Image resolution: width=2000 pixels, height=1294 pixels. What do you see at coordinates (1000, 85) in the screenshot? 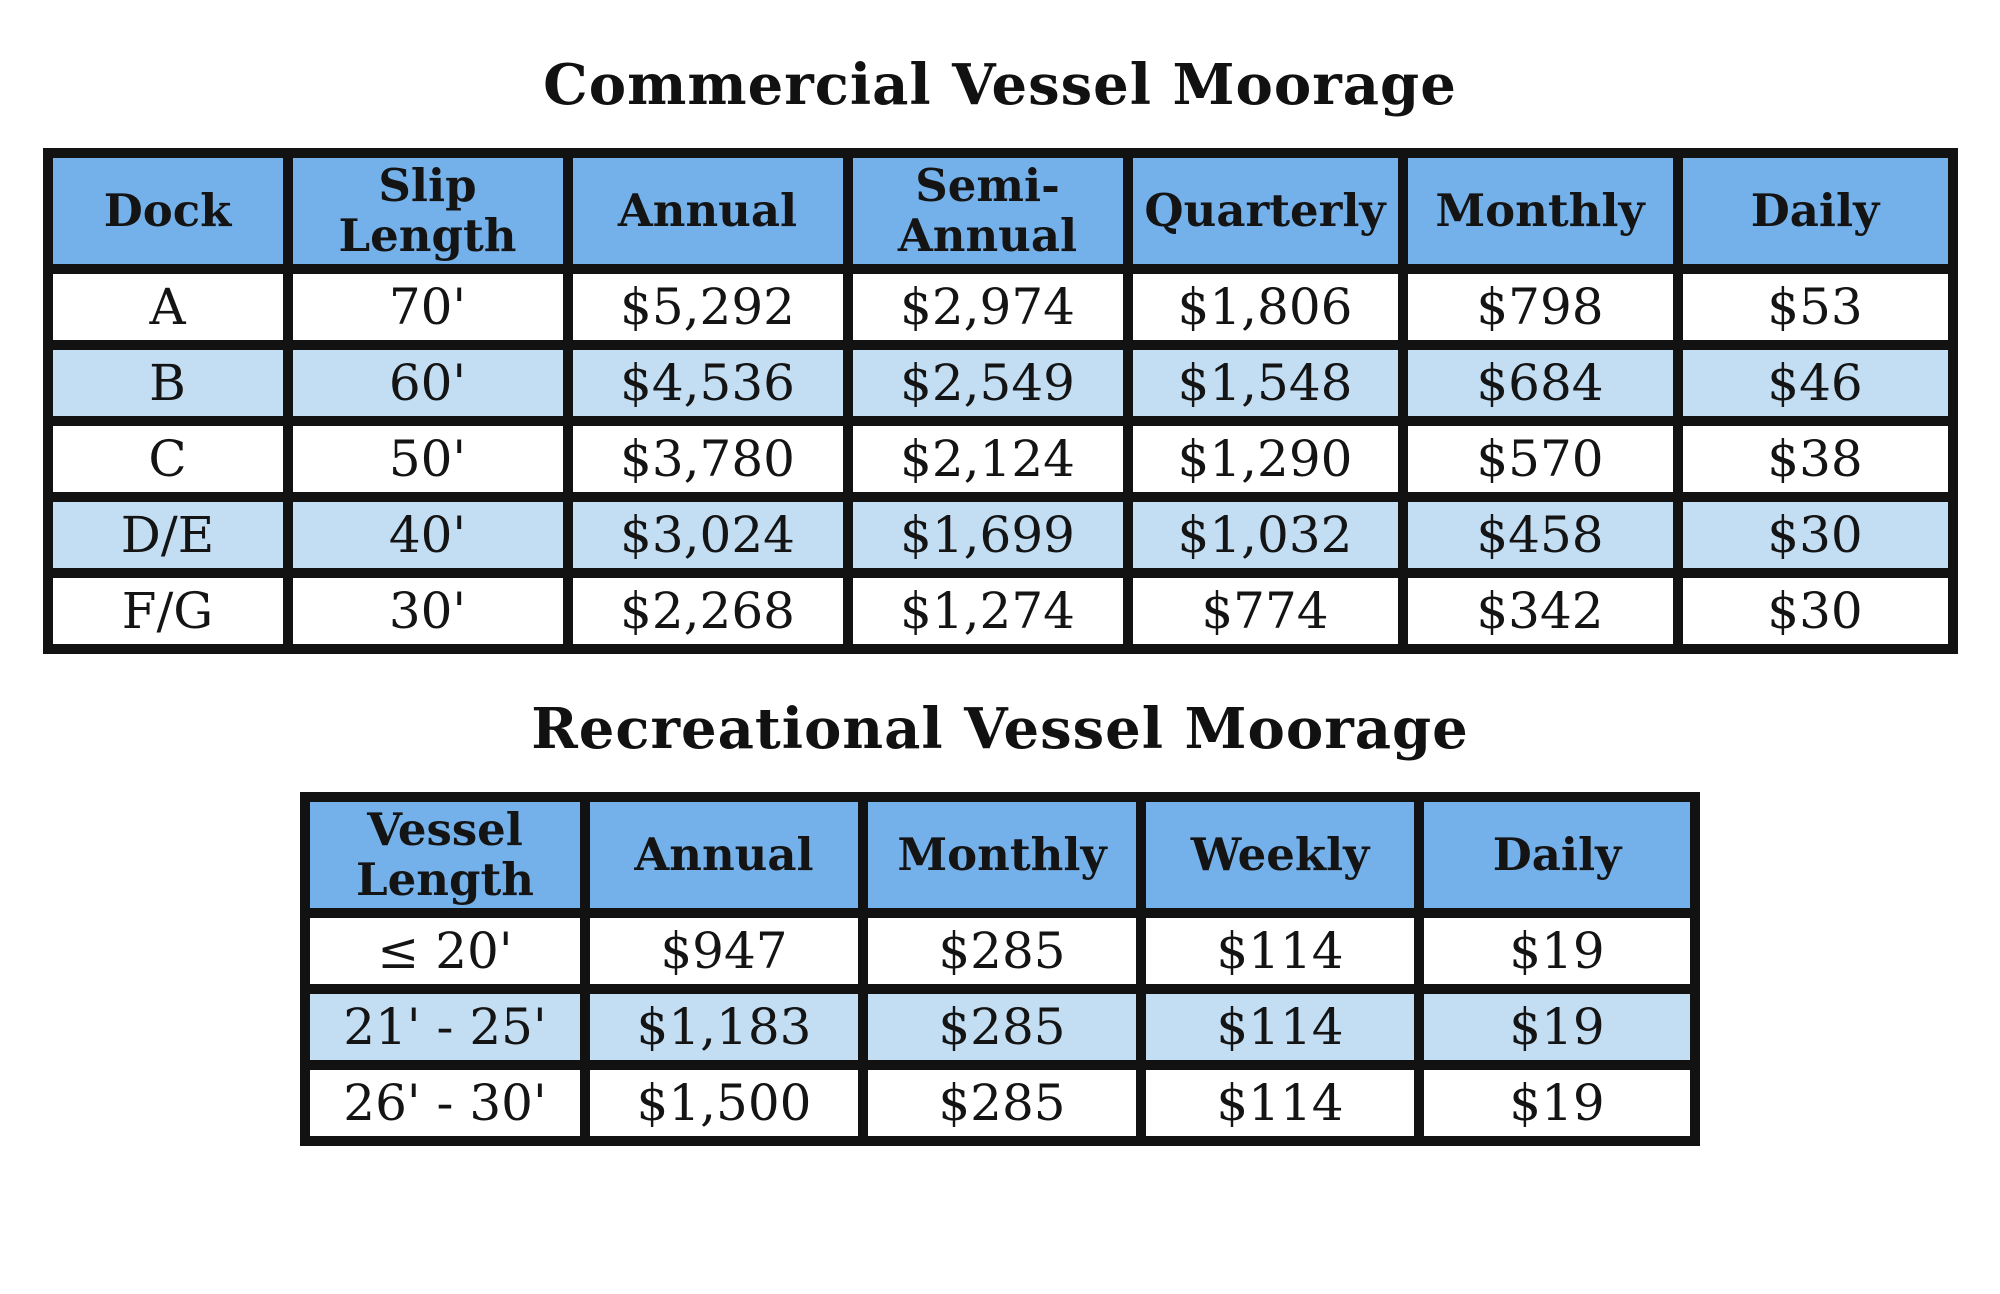
I see `commercial-moorage-title: Commercial Vessel Moorage` at bounding box center [1000, 85].